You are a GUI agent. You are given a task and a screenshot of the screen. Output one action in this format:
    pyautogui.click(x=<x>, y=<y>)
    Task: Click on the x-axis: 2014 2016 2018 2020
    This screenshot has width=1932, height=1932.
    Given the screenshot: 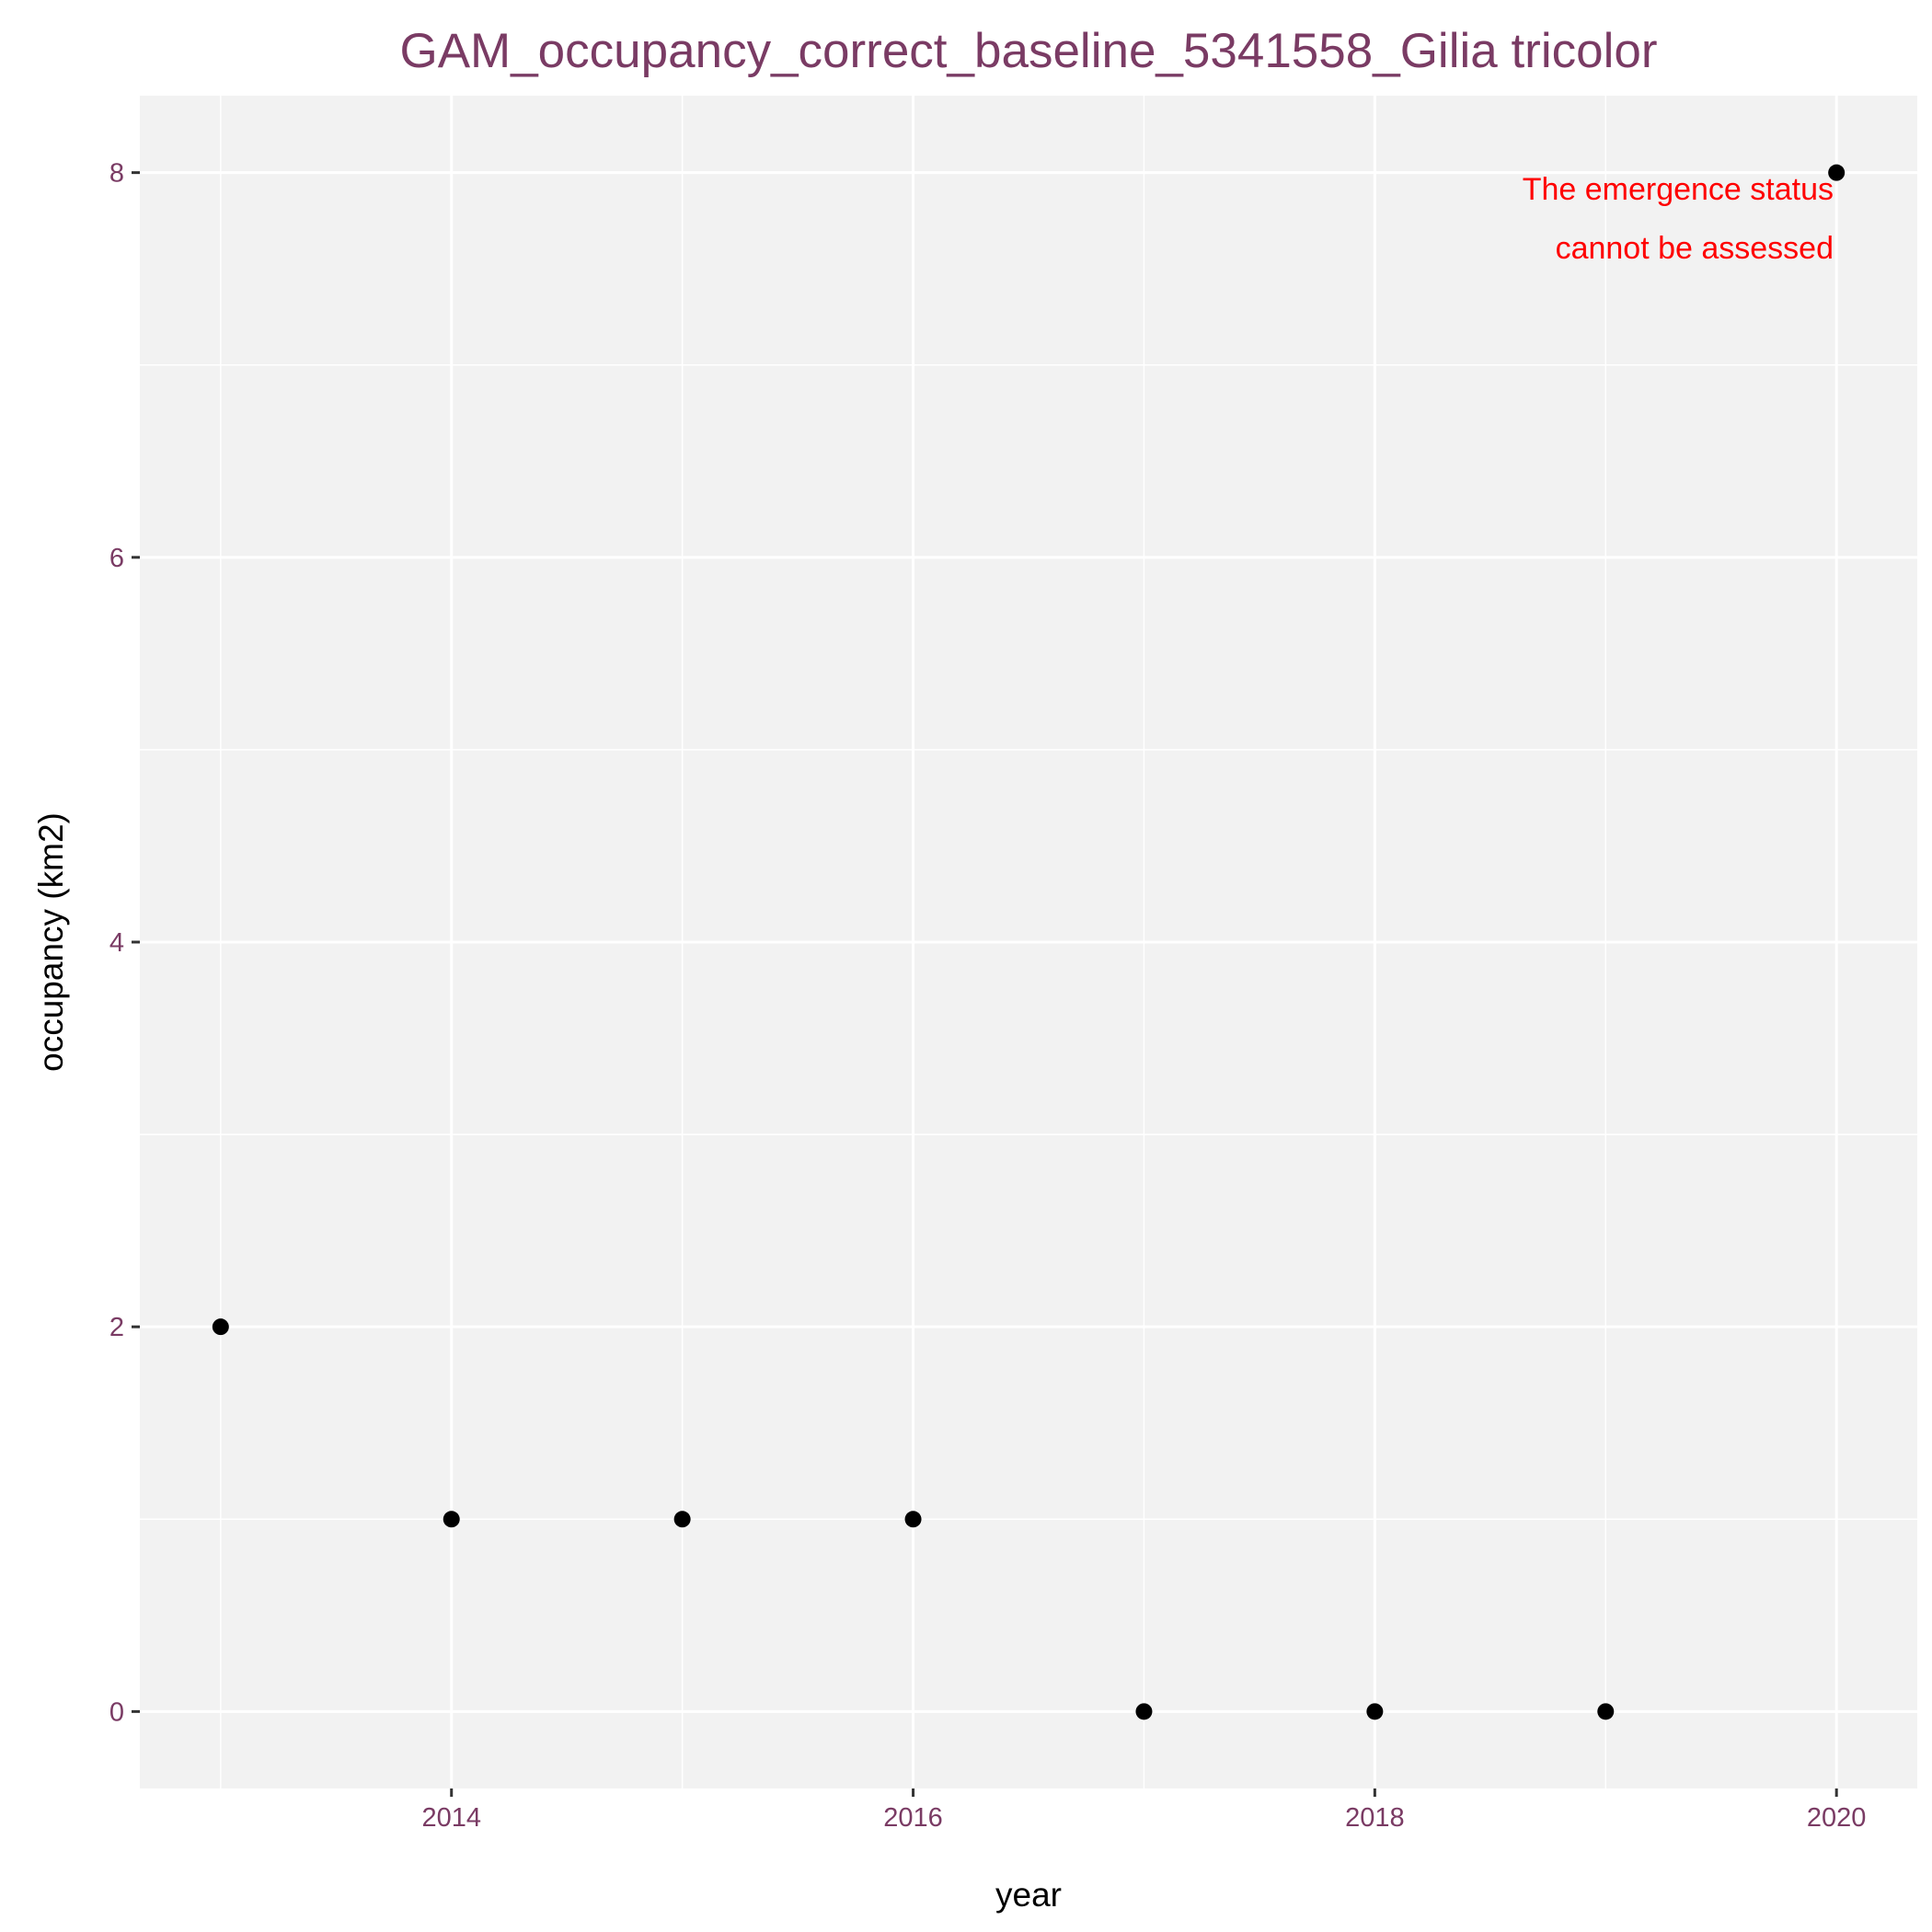 What is the action you would take?
    pyautogui.click(x=1143, y=1810)
    